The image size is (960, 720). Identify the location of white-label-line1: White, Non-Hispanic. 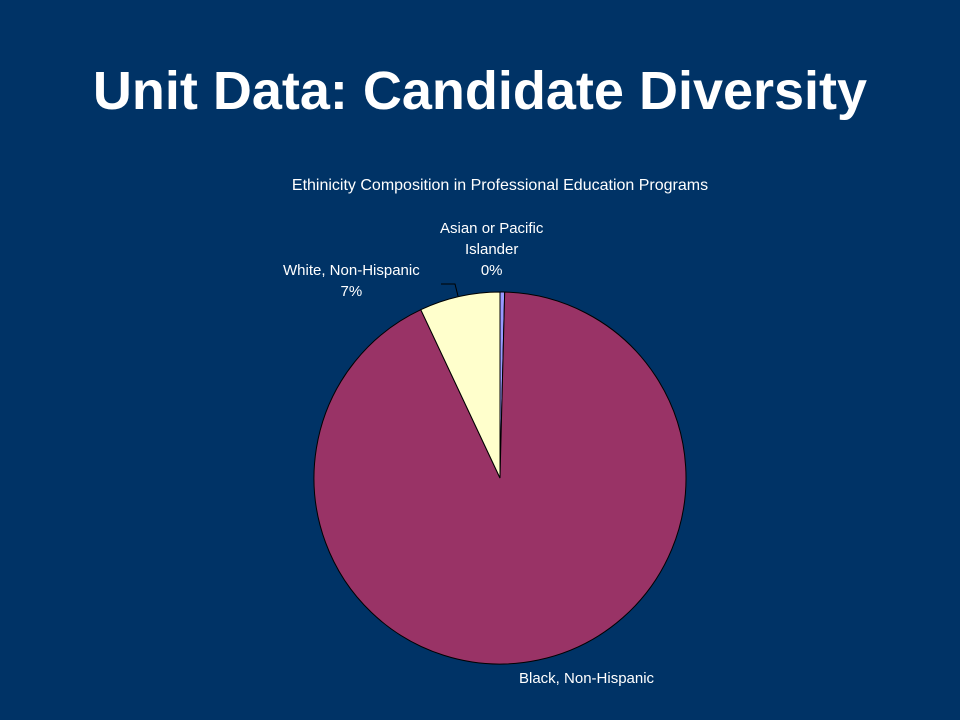
(351, 270).